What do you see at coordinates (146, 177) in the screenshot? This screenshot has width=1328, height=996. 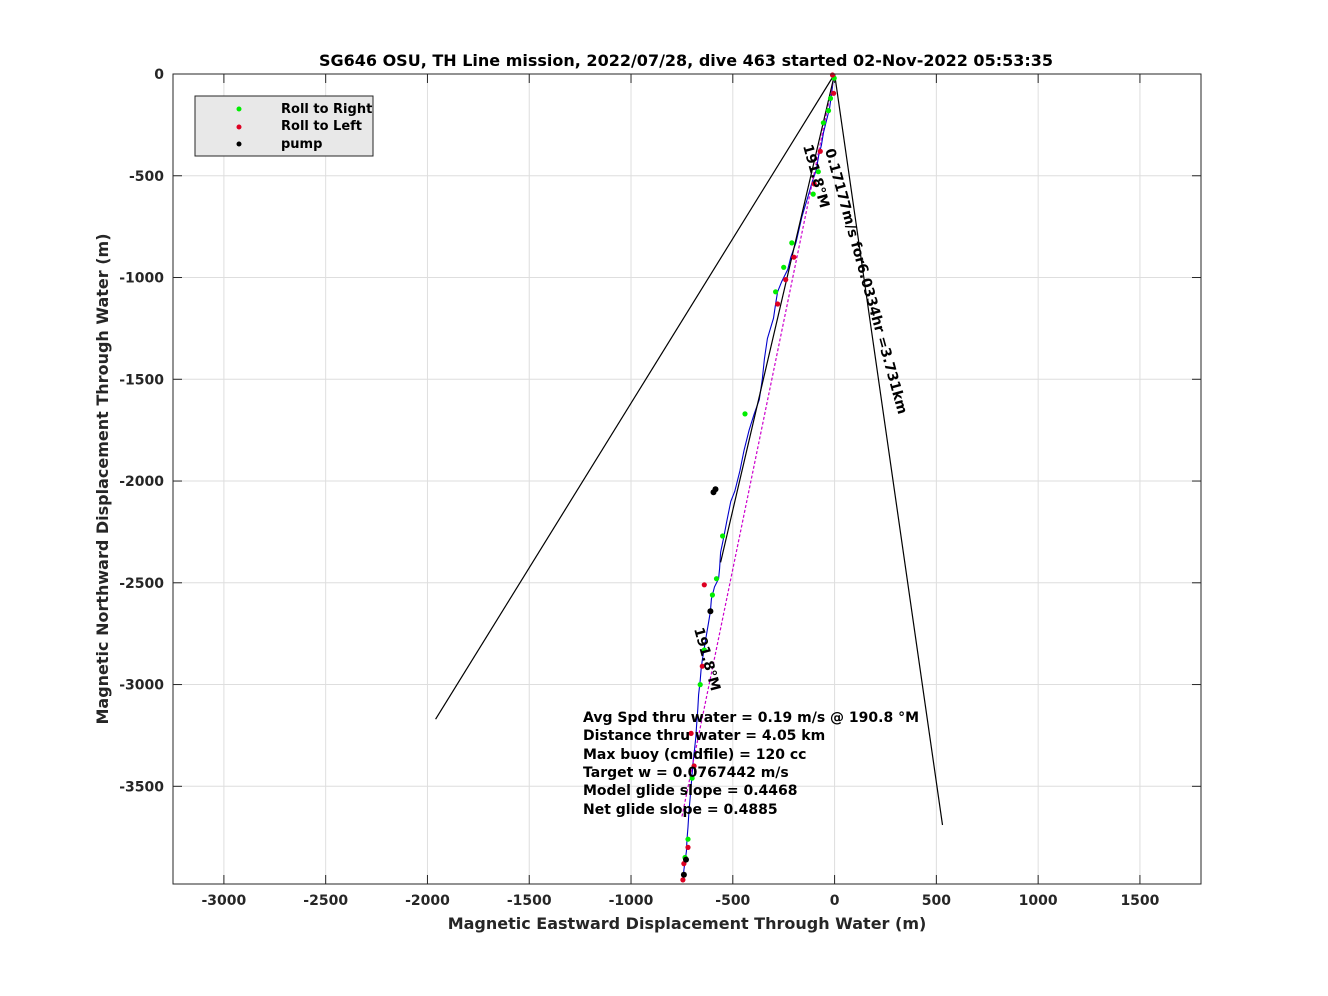 I see `y-tick-label: -500` at bounding box center [146, 177].